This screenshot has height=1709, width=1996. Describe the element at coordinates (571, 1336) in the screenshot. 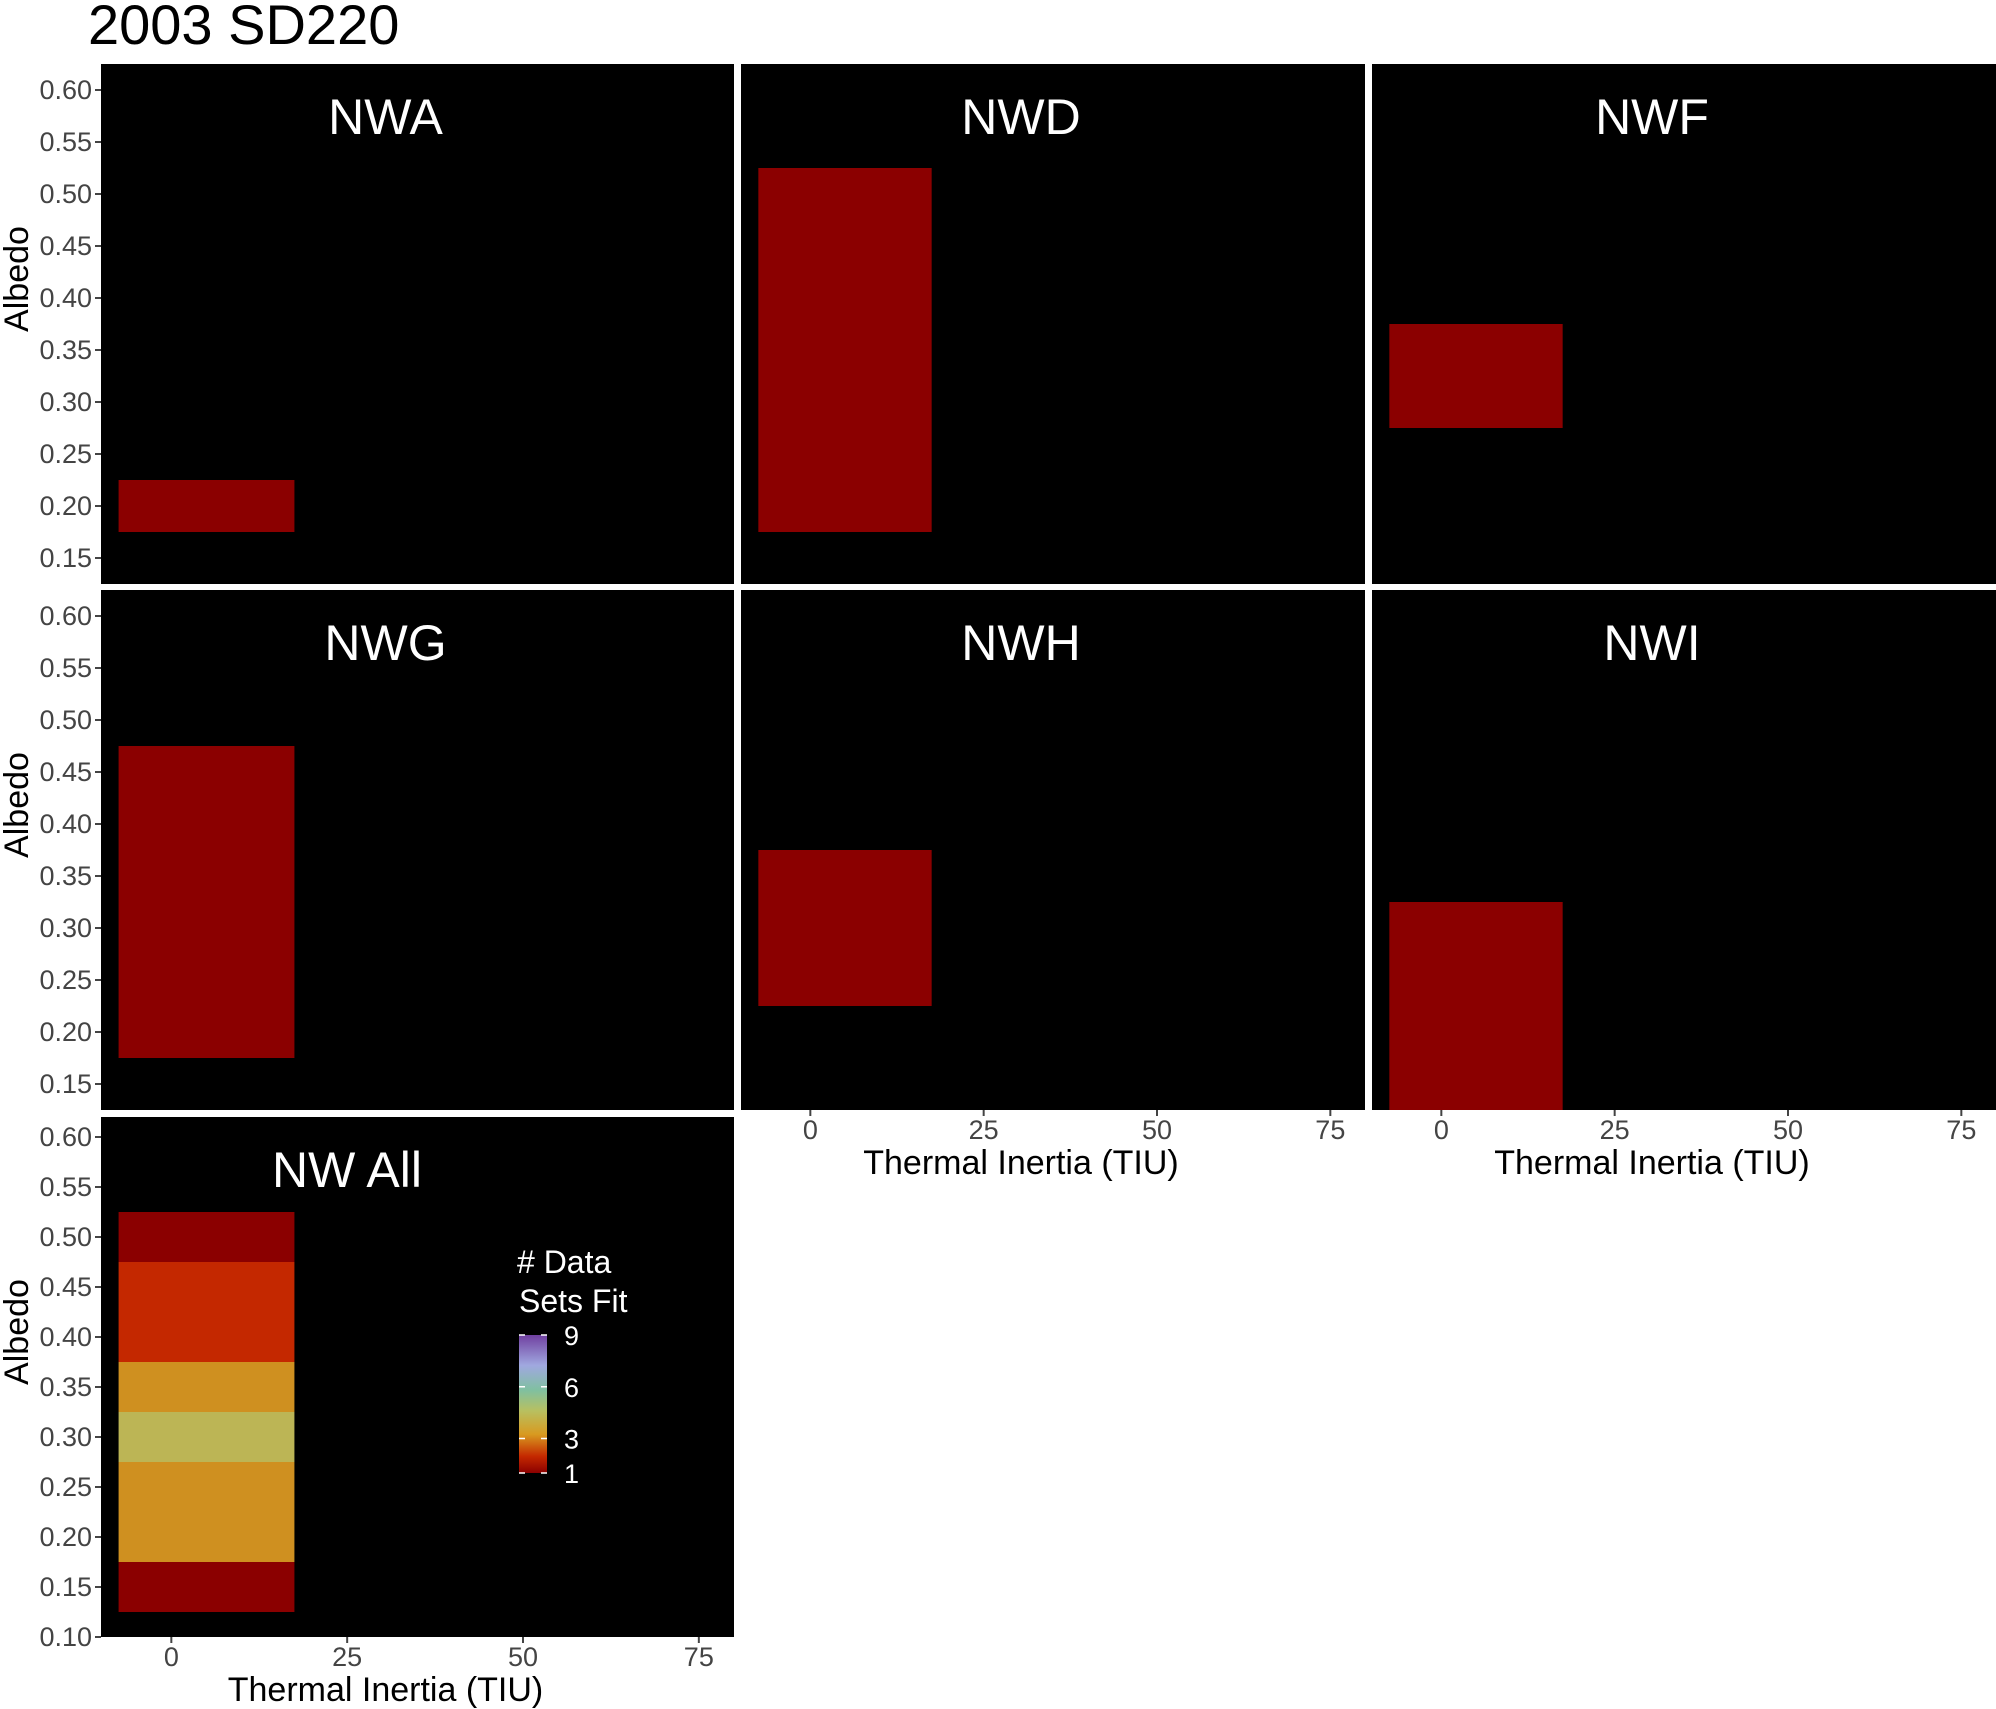

I see `legend-tick-label: 9` at that location.